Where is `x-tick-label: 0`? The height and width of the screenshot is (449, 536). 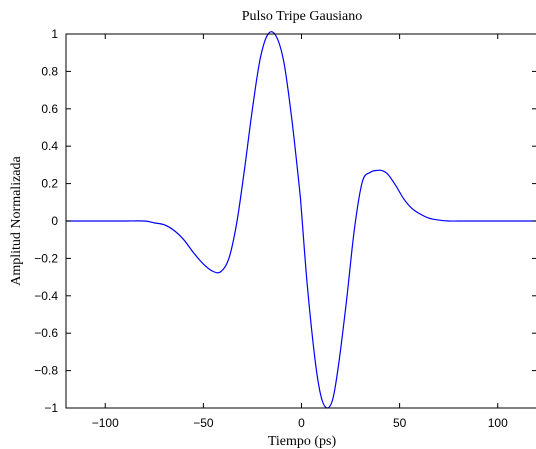
x-tick-label: 0 is located at coordinates (301, 423).